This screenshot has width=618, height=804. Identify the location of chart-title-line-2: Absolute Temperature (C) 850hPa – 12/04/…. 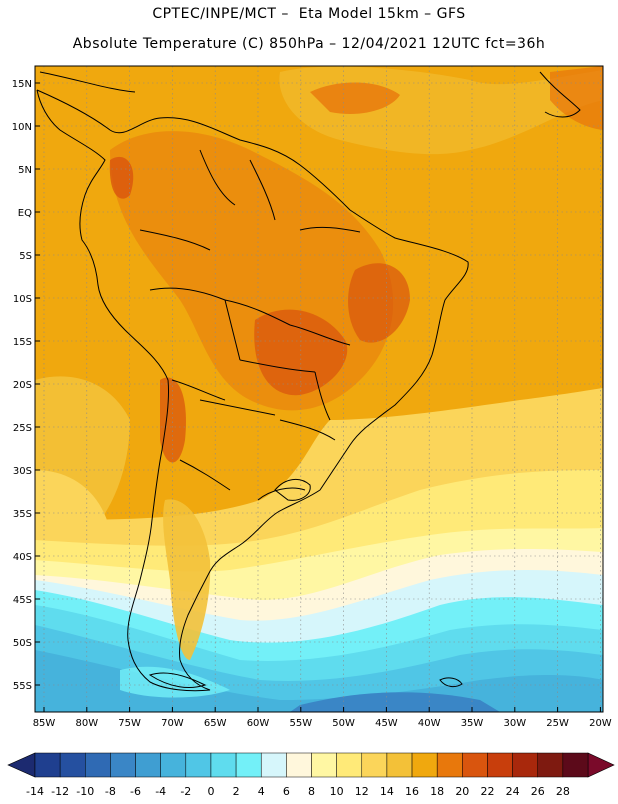
(309, 44).